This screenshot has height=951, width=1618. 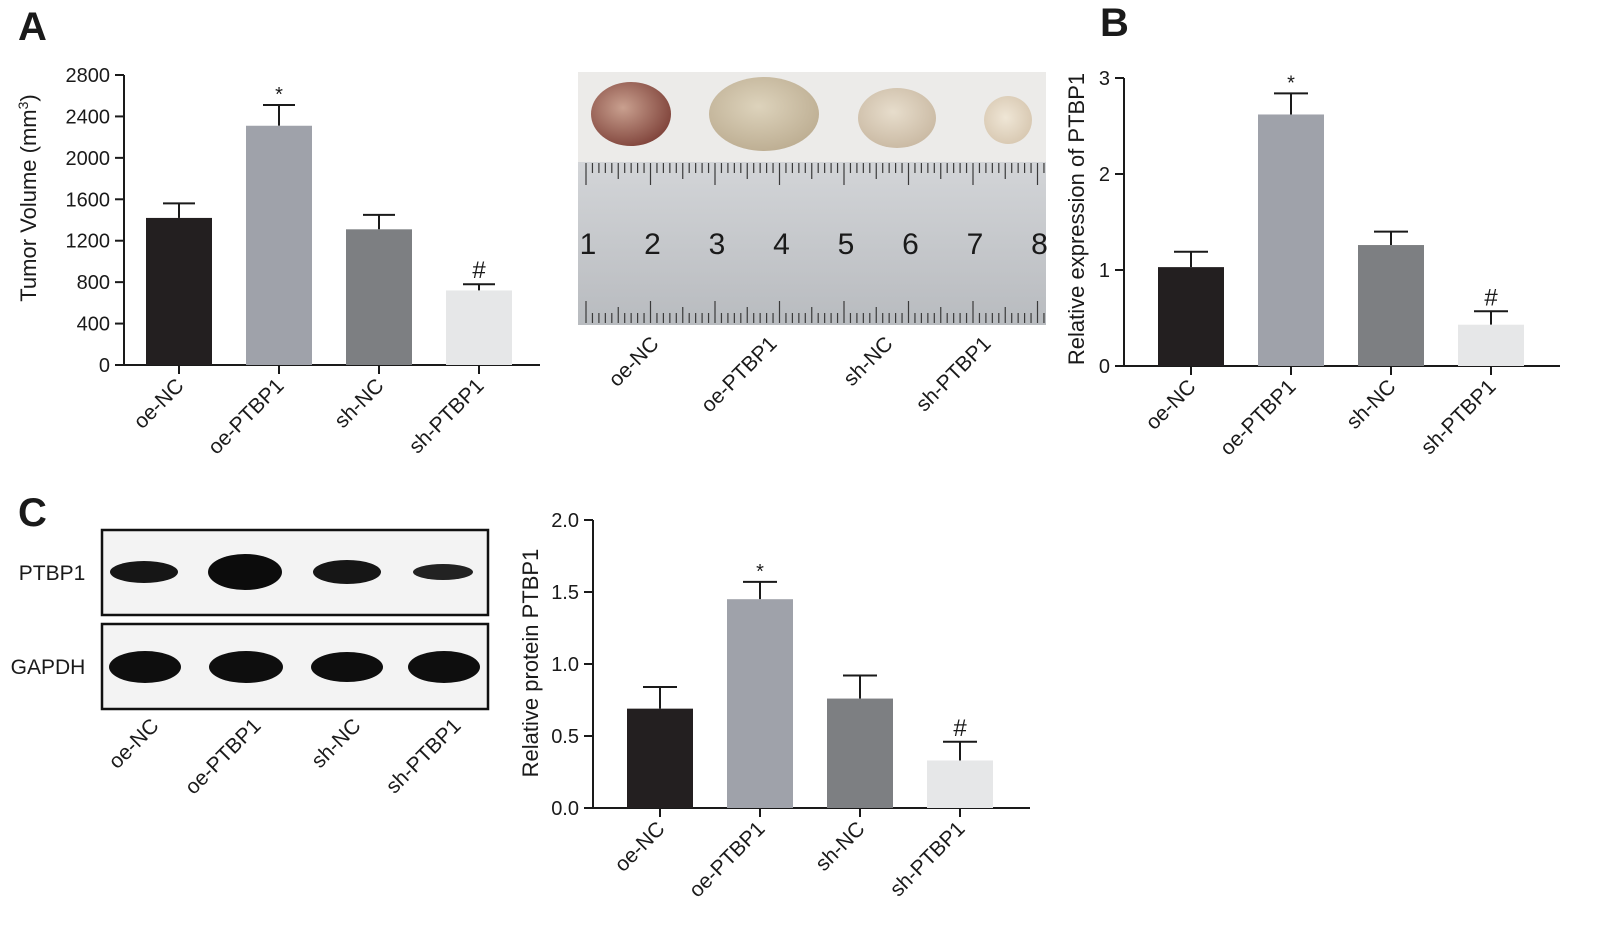 I want to click on photo-labels: oe-NC oe-PTBP1 sh-NC sh-PTBP1, so click(x=799, y=374).